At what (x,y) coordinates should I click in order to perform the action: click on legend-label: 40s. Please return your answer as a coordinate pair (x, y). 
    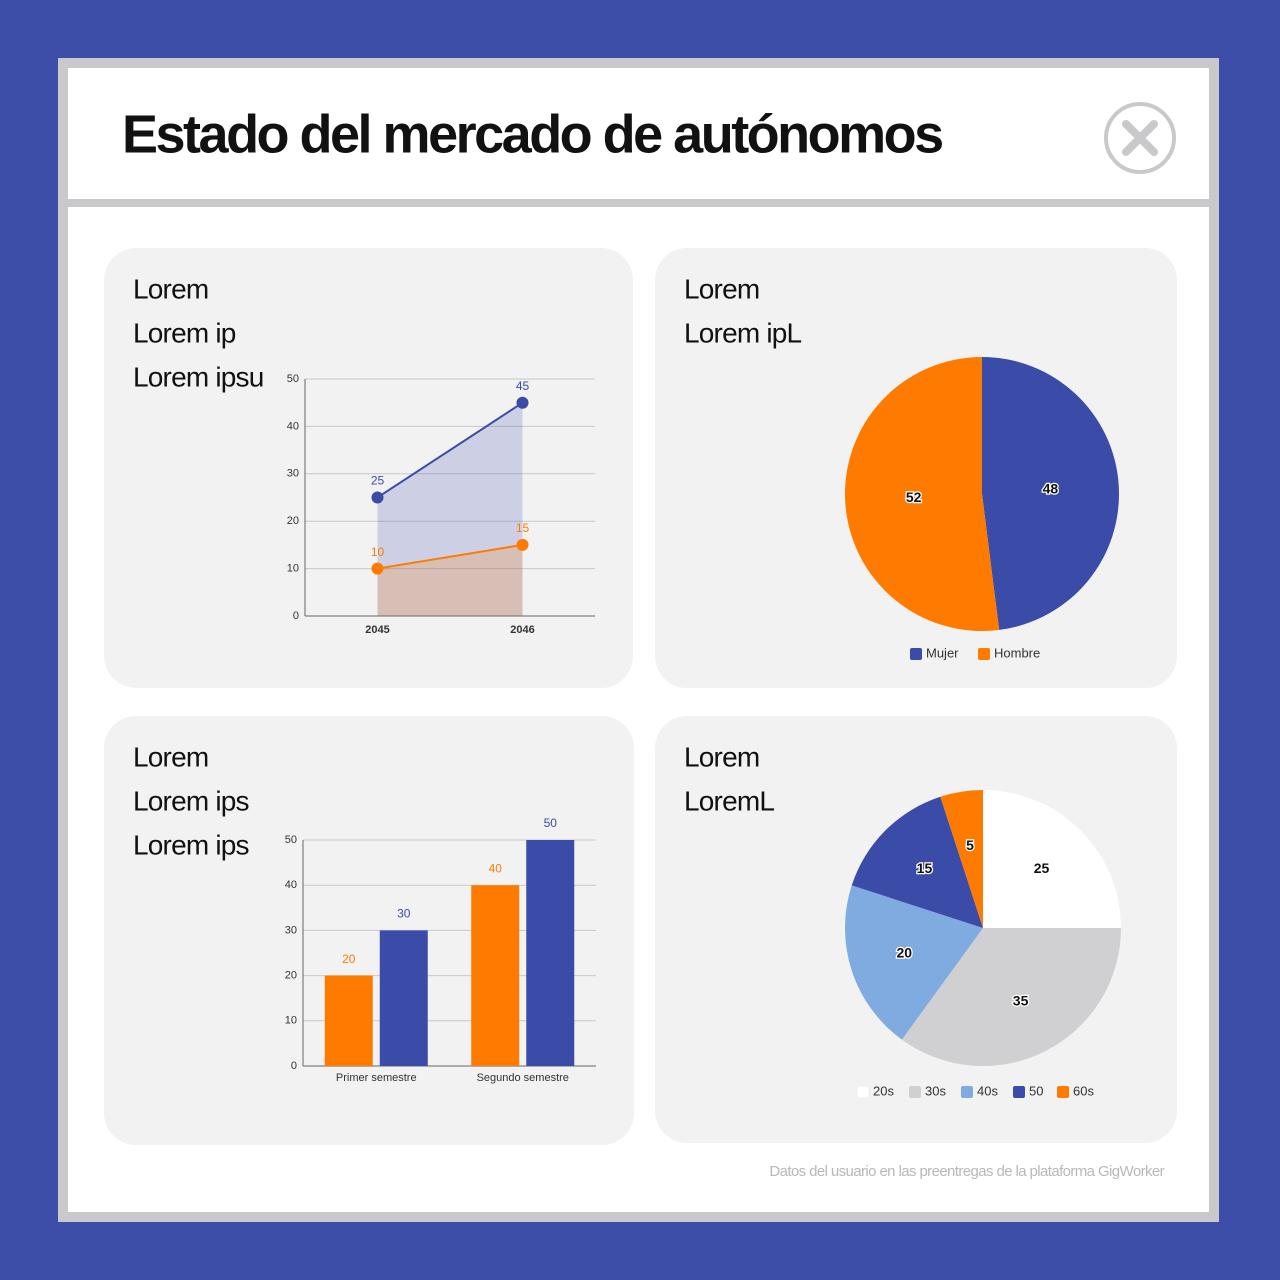
    Looking at the image, I should click on (987, 1090).